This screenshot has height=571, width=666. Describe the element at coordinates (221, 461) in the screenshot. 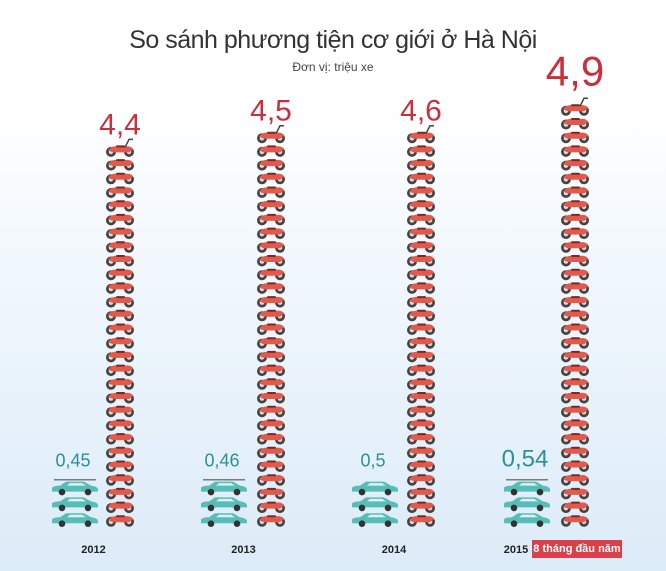

I see `car-value-label-2013: 0,46` at that location.